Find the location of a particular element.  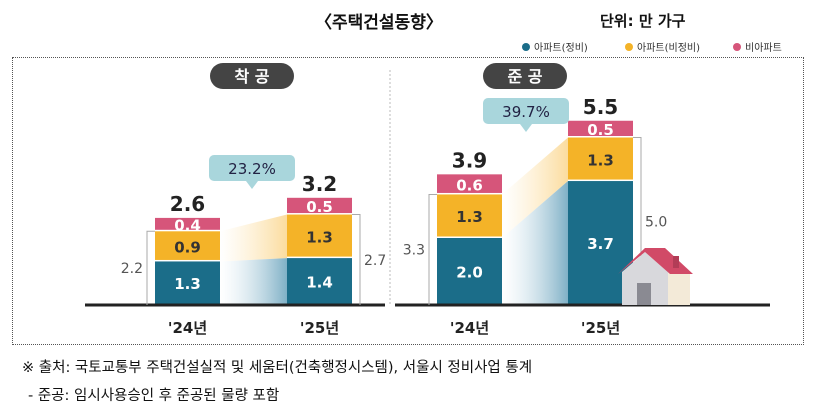

growth-label: 39.7% is located at coordinates (526, 112).